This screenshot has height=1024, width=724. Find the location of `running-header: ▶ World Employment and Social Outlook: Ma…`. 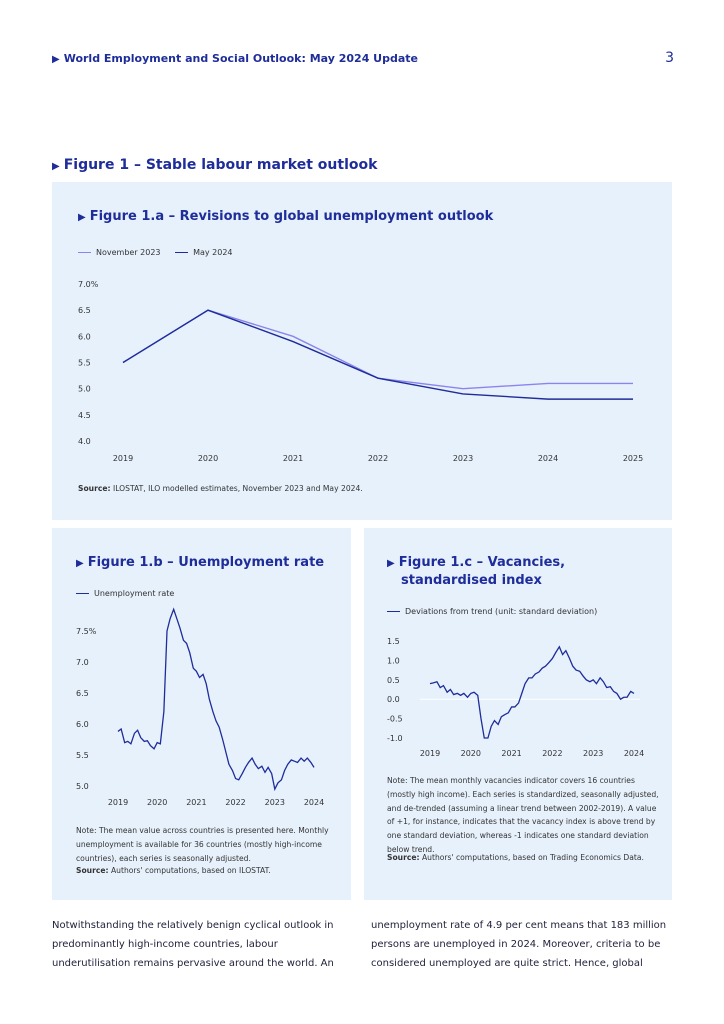

running-header: ▶ World Employment and Social Outlook: Ma… is located at coordinates (235, 58).